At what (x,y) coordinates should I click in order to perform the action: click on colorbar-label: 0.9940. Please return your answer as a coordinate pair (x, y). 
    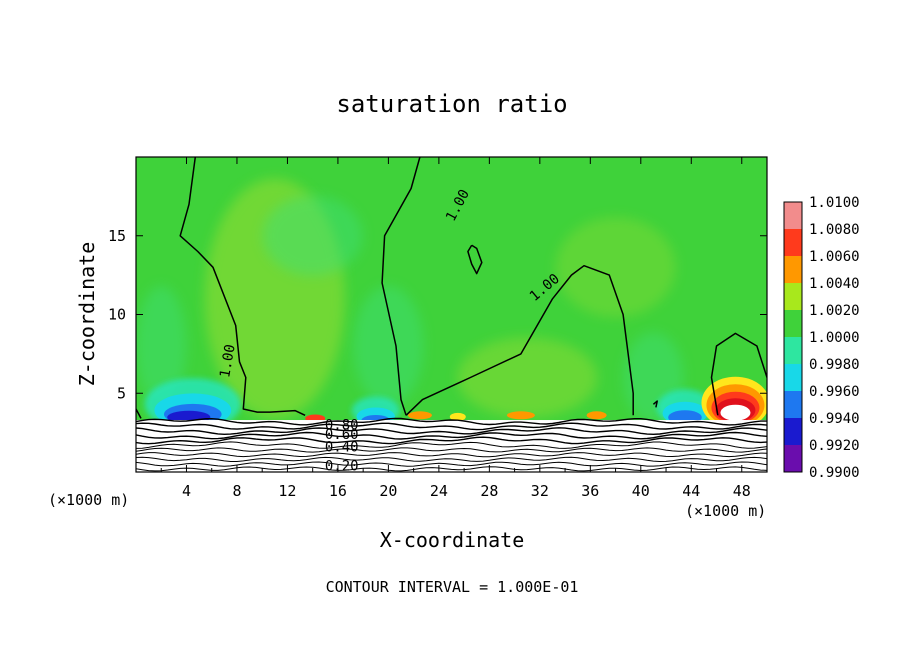
    Looking at the image, I should click on (834, 419).